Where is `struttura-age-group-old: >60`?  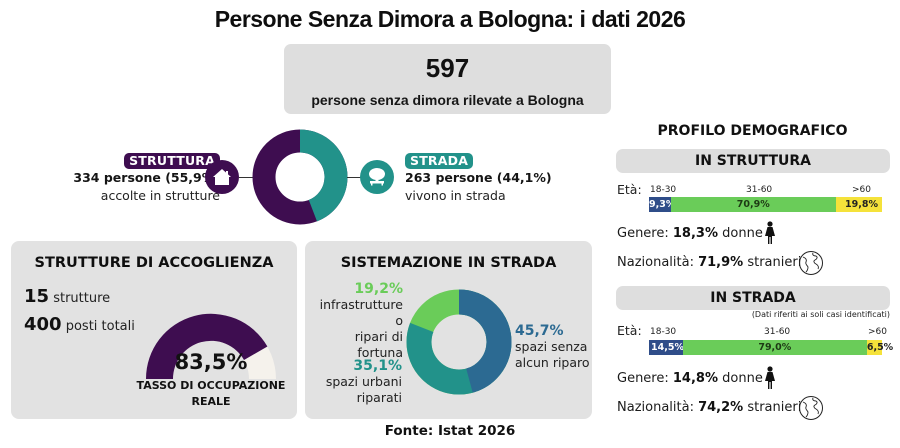 struttura-age-group-old: >60 is located at coordinates (861, 190).